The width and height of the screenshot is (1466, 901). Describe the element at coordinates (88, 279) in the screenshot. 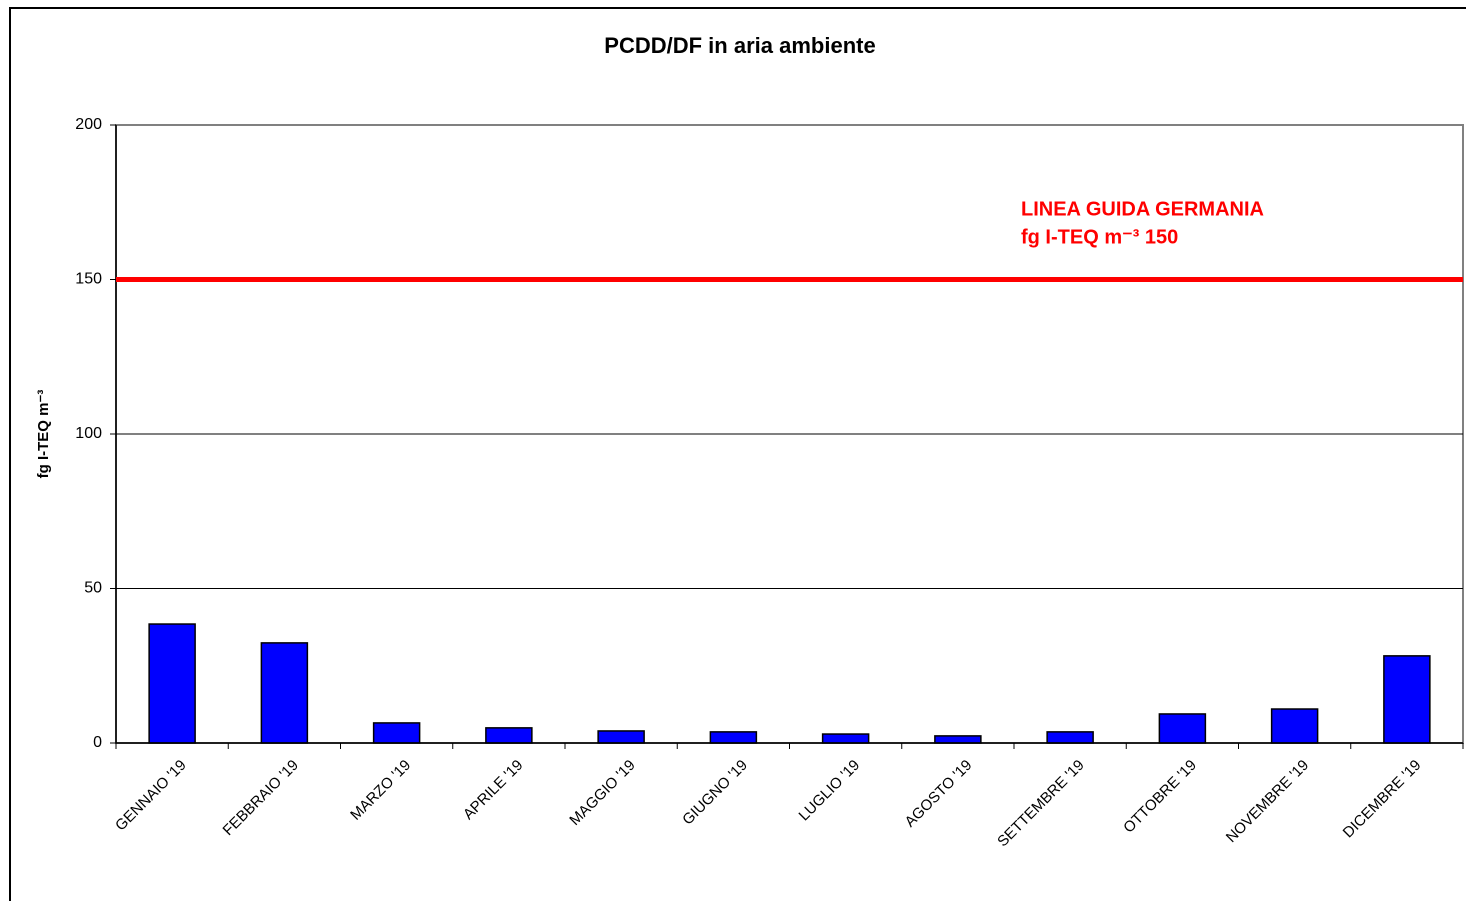

I see `y-tick-label: 150` at that location.